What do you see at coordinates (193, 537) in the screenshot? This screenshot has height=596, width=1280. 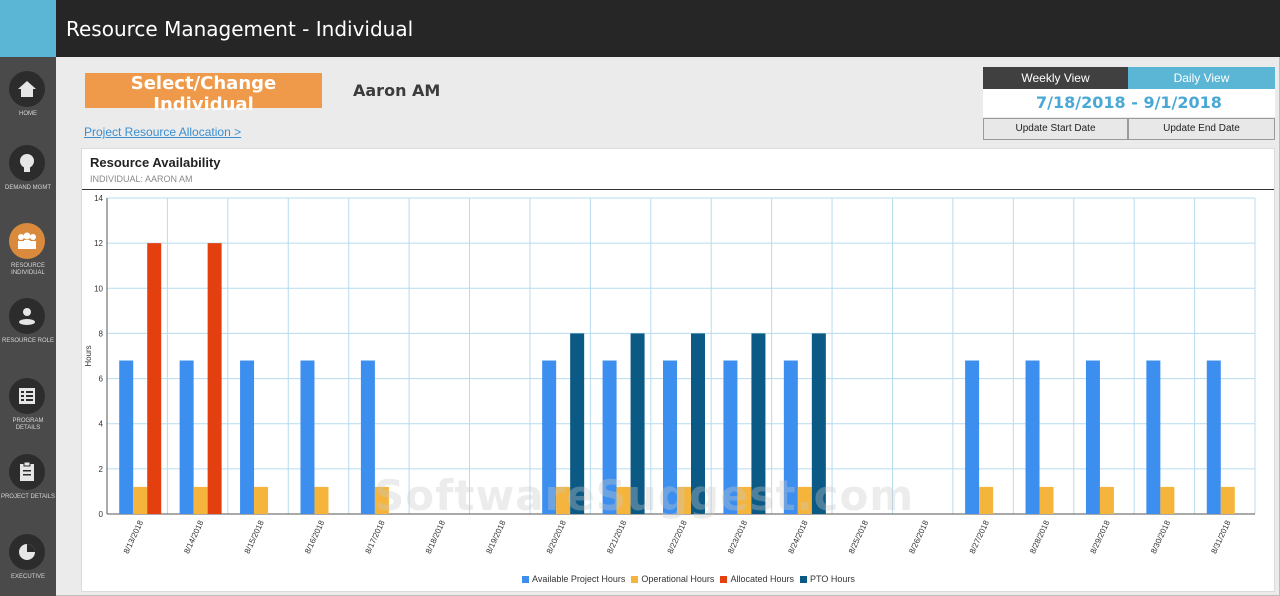 I see `x-tick-label: 8/14/2018` at bounding box center [193, 537].